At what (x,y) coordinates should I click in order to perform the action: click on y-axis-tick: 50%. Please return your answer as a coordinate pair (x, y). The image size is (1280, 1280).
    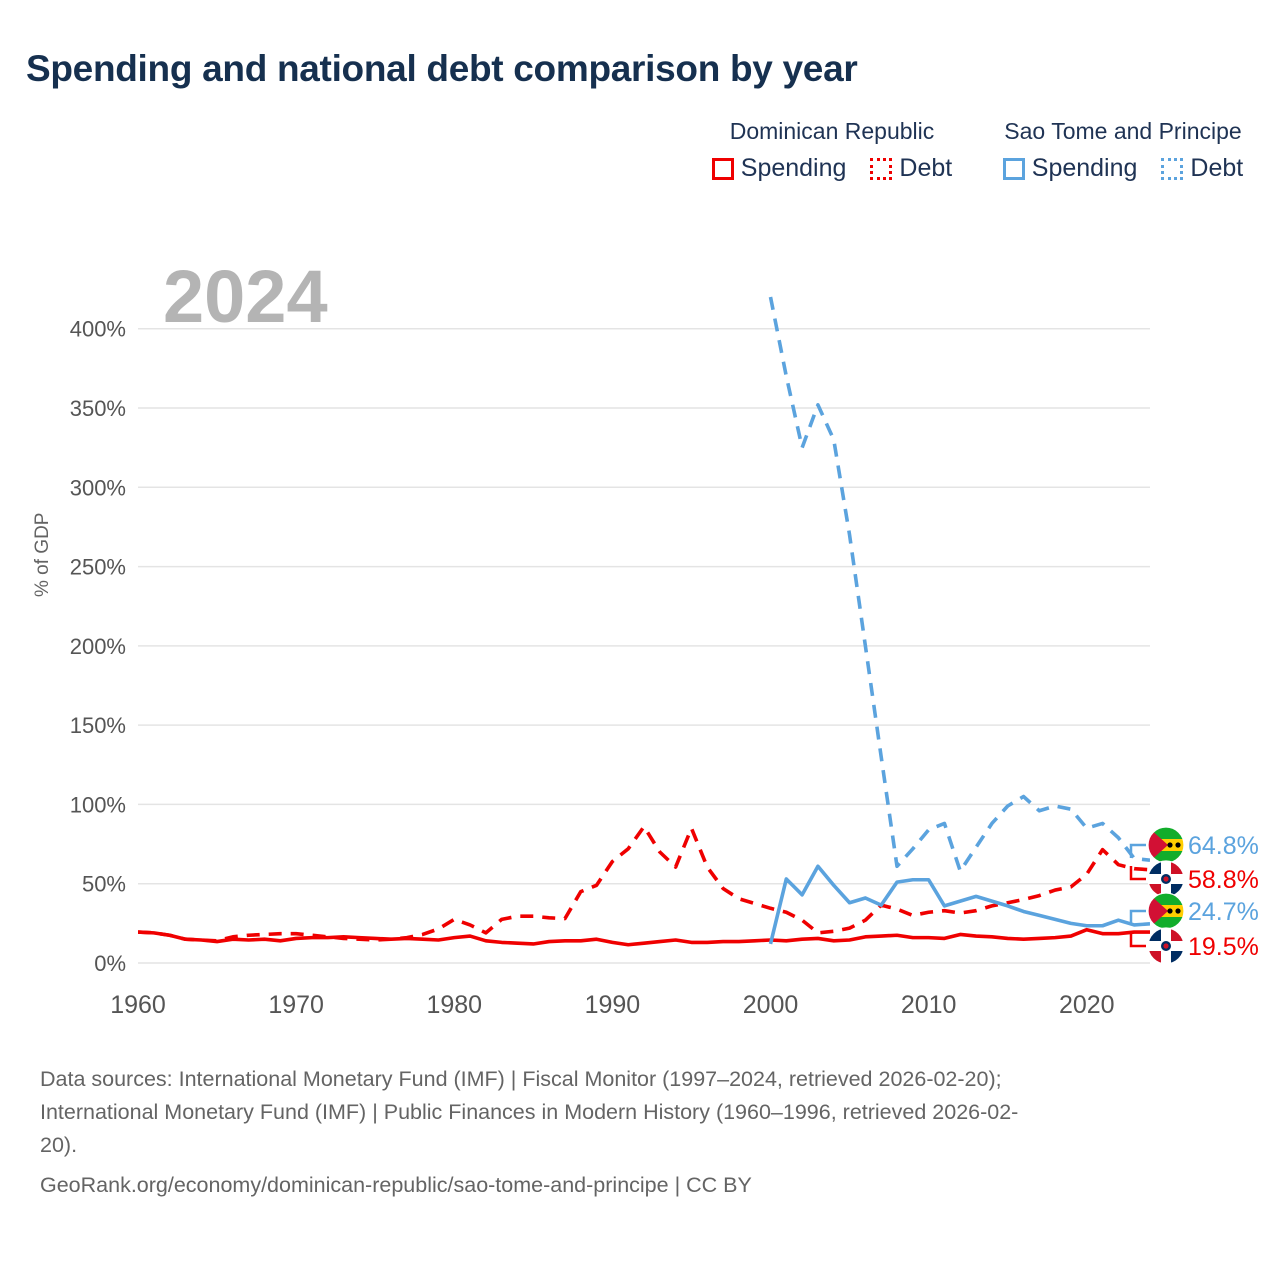
    Looking at the image, I should click on (104, 884).